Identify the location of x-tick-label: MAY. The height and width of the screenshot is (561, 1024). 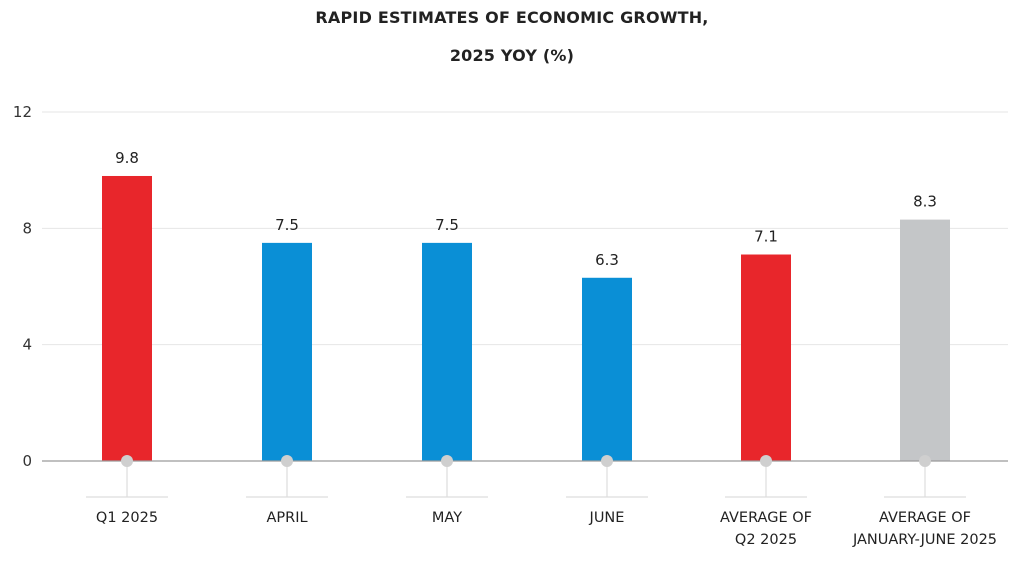
(447, 518).